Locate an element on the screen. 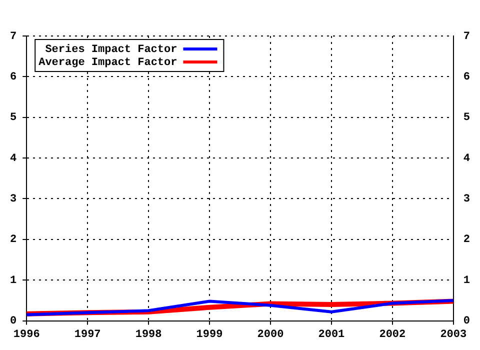  x-tick-label: 1999 is located at coordinates (209, 335).